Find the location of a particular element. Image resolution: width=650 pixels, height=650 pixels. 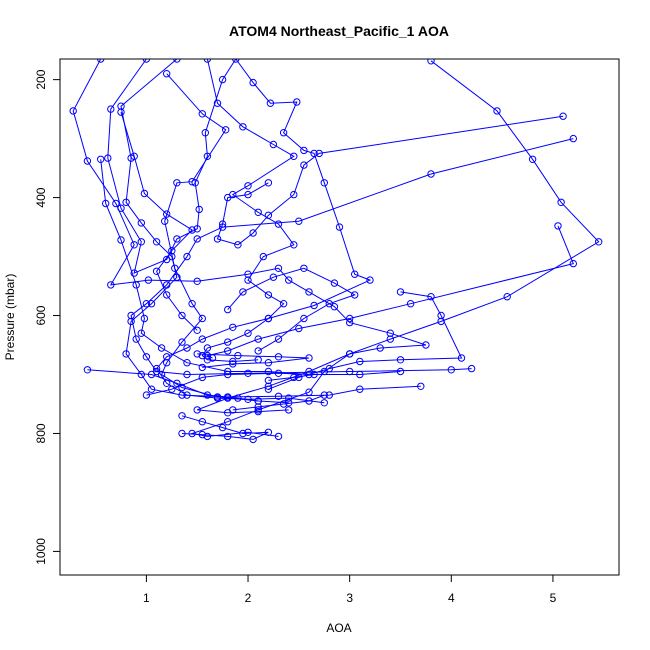

y-tick-label: 600 is located at coordinates (41, 315).